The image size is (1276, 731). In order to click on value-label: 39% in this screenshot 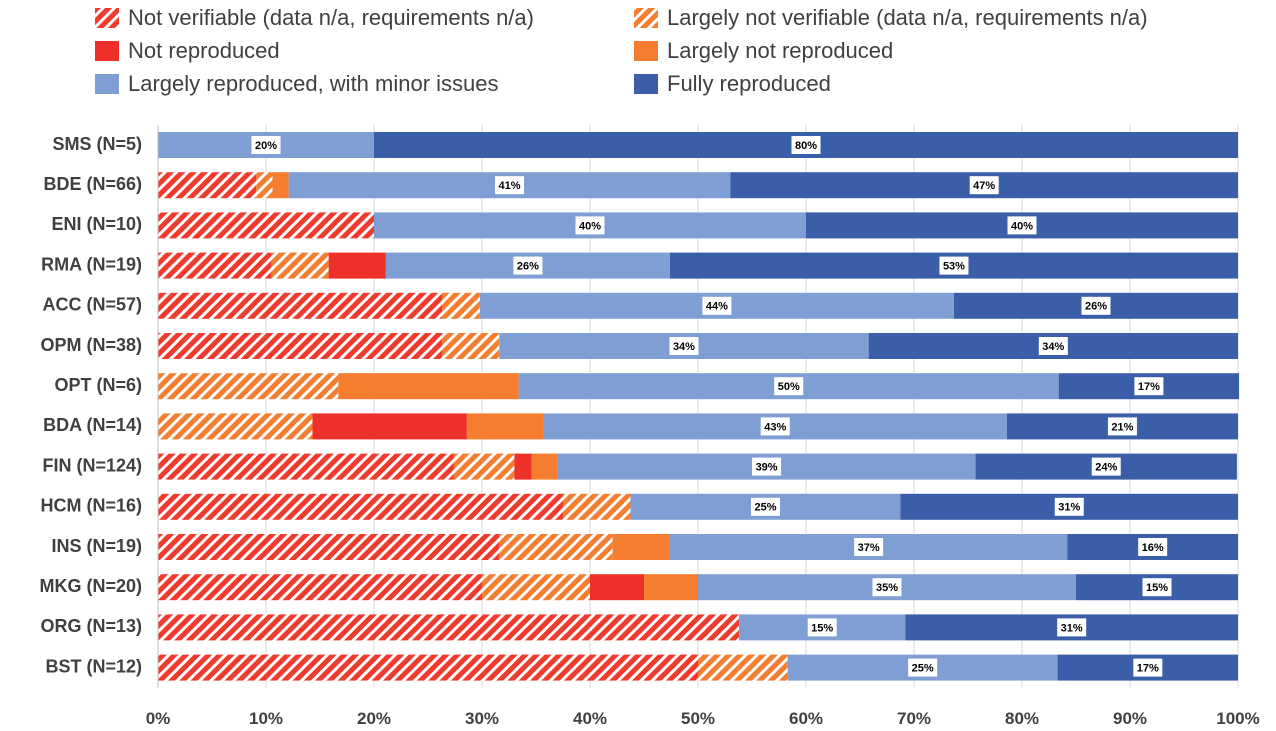, I will do `click(767, 468)`.